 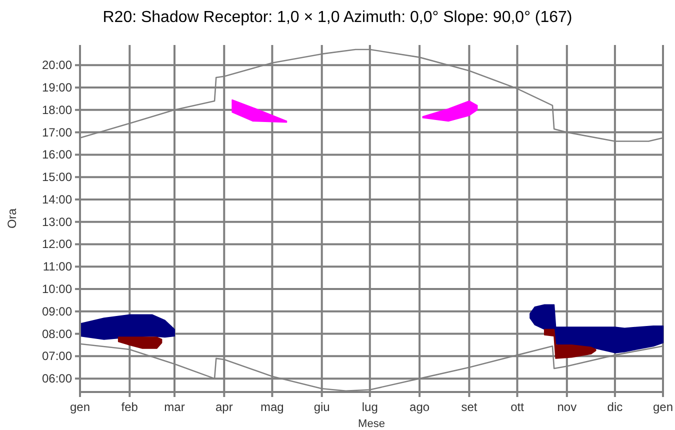 What do you see at coordinates (57, 221) in the screenshot?
I see `y-tick-label: 13:00` at bounding box center [57, 221].